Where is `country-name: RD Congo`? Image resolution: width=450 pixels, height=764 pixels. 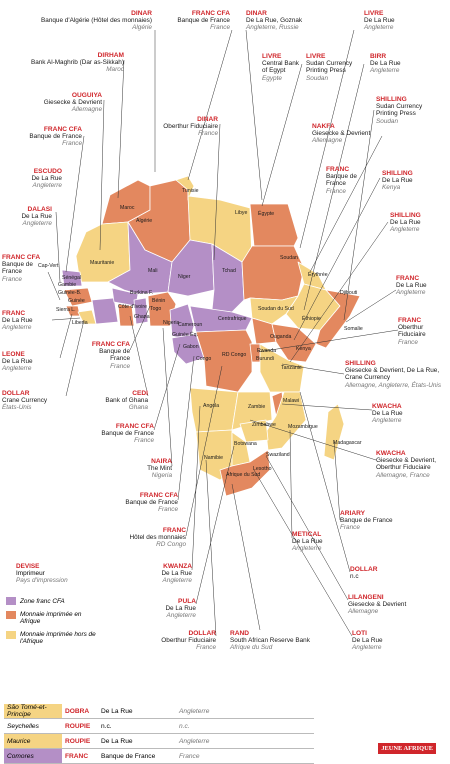
country-name: RD Congo is located at coordinates (234, 355).